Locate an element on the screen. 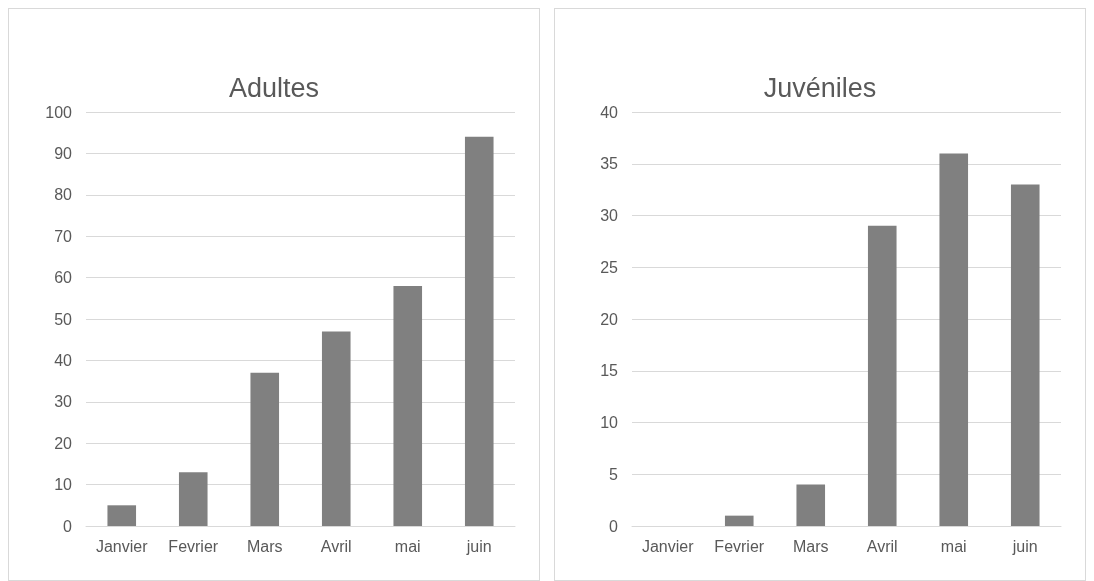 The image size is (1094, 581). y-tick-label: 70 is located at coordinates (63, 236).